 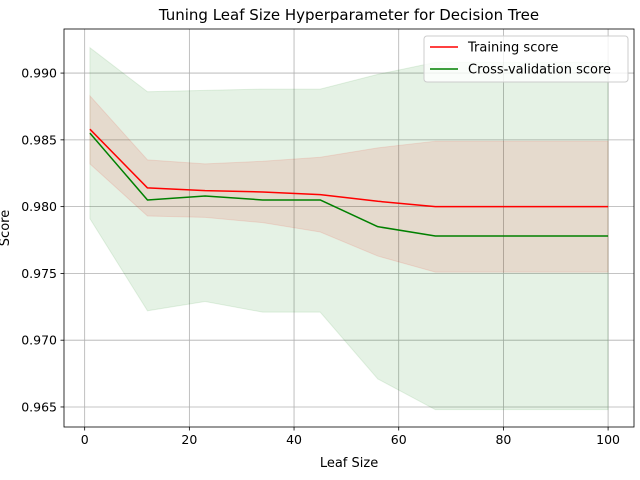 What do you see at coordinates (399, 439) in the screenshot?
I see `x-tick-label: 60` at bounding box center [399, 439].